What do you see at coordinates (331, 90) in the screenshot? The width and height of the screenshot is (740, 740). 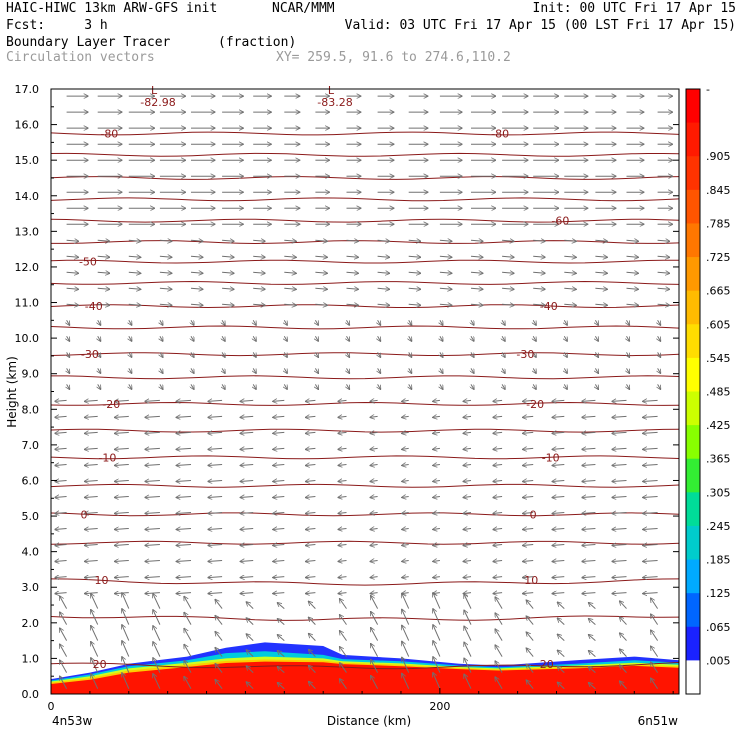 I see `low-mark-1: L` at bounding box center [331, 90].